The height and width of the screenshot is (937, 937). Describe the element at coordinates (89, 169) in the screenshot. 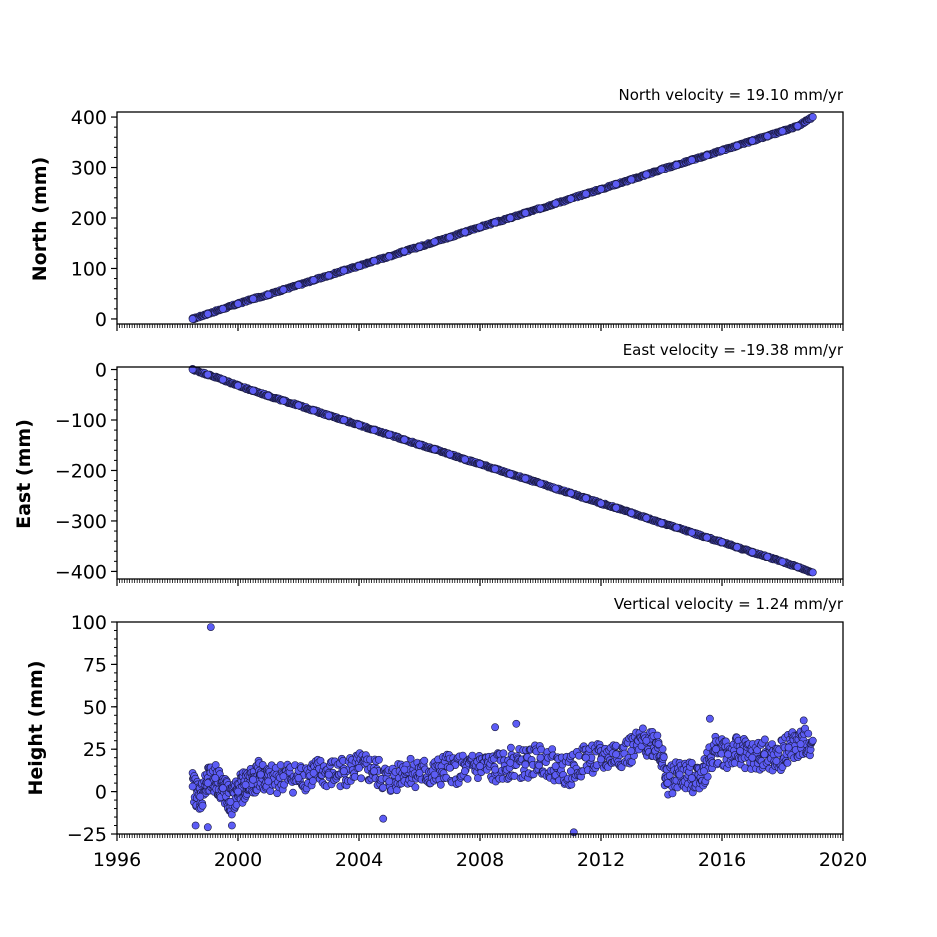

I see `north-ytick-label: 300` at that location.